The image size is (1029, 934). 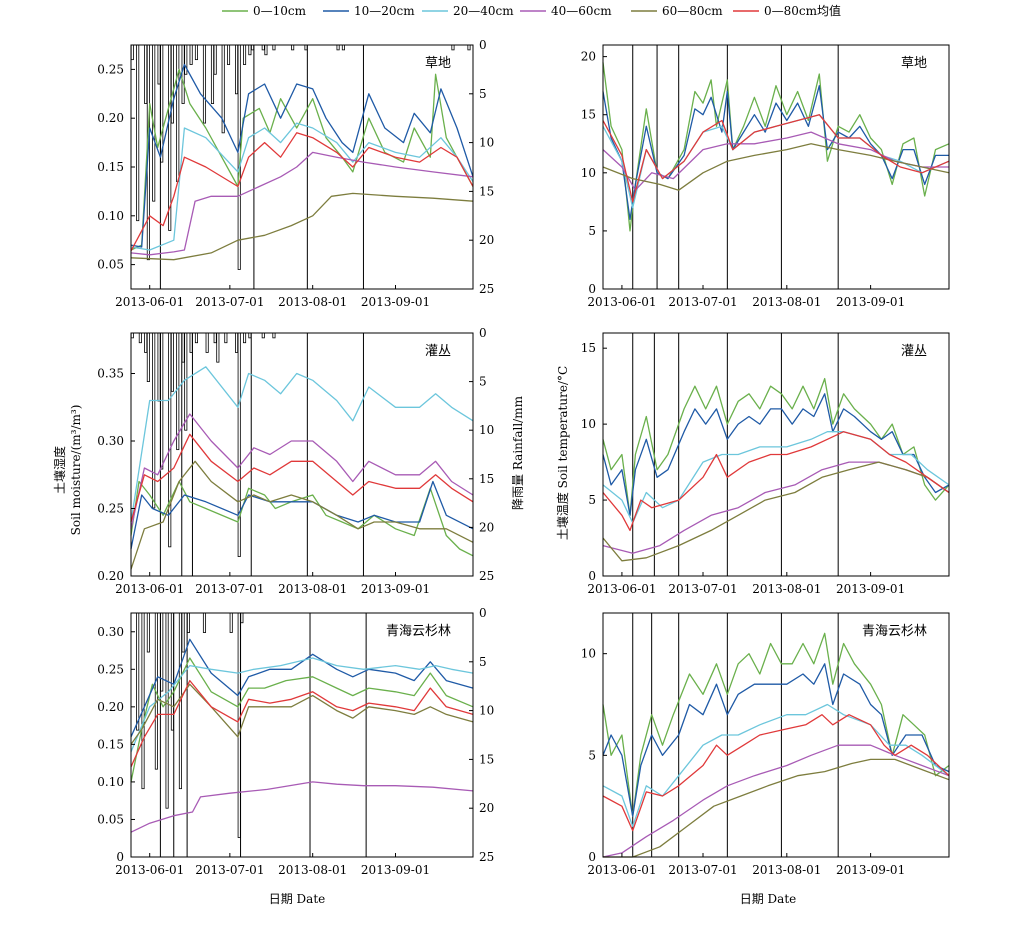 What do you see at coordinates (110, 782) in the screenshot?
I see `y-tick-label: 0.10` at bounding box center [110, 782].